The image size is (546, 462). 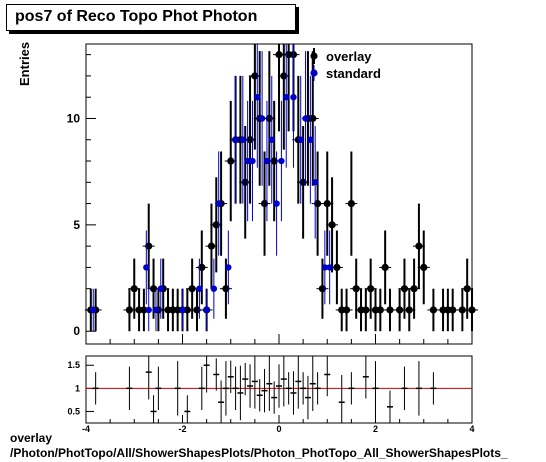 I want to click on legend-label: overlay, so click(x=349, y=56).